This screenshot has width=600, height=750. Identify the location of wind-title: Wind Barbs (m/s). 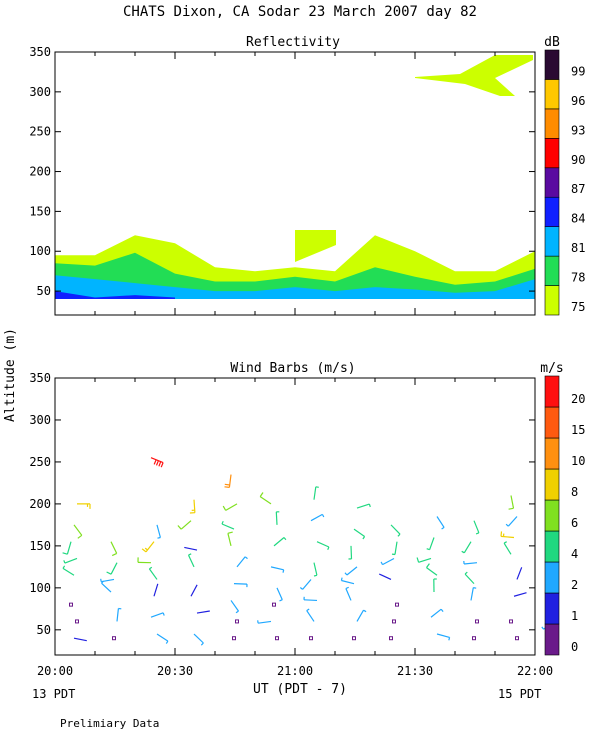
(292, 368).